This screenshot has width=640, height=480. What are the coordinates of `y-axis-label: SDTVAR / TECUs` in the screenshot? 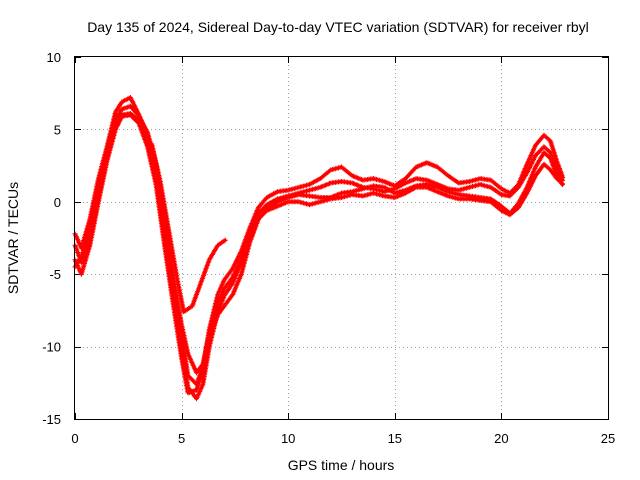 It's located at (13, 238).